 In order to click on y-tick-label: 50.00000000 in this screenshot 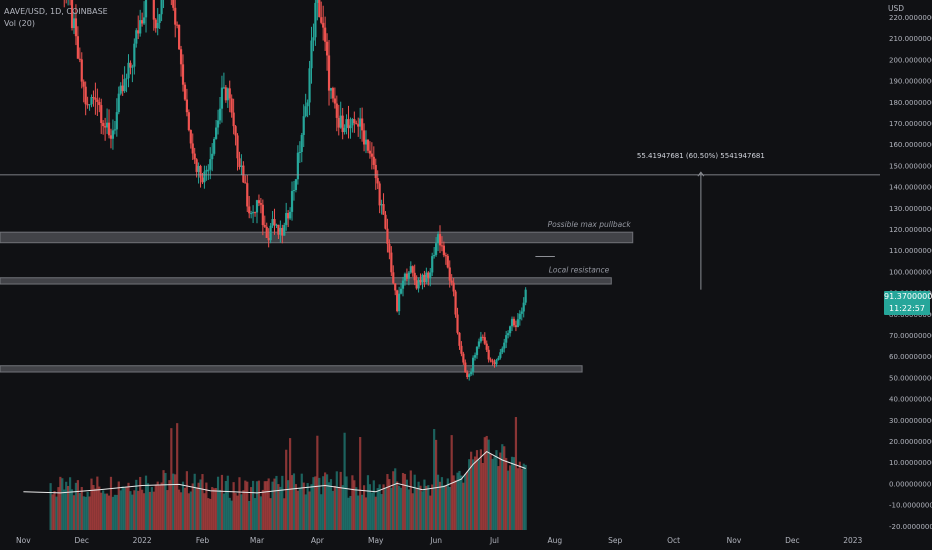, I will do `click(910, 378)`.